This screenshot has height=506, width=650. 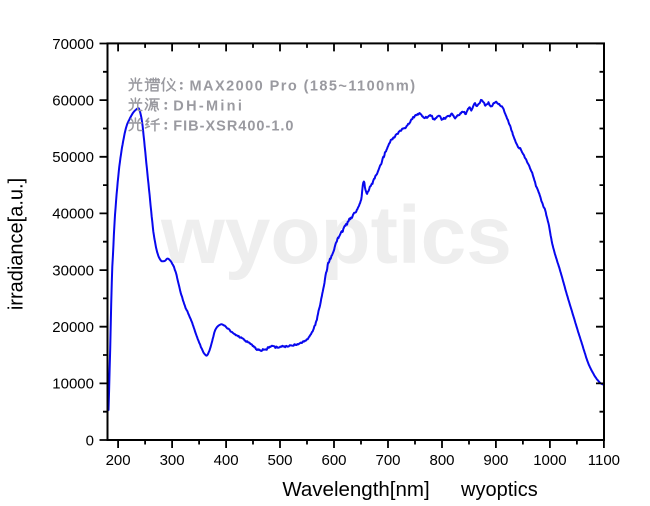 I want to click on svg-text: MAX2000 Pro (185~1100nm), so click(x=303, y=87).